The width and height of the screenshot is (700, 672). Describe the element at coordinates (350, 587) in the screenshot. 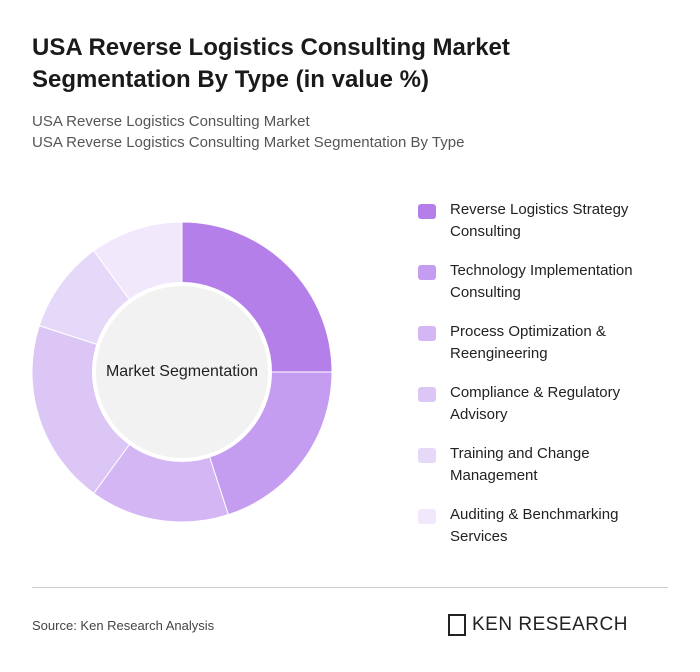

I see `divider` at that location.